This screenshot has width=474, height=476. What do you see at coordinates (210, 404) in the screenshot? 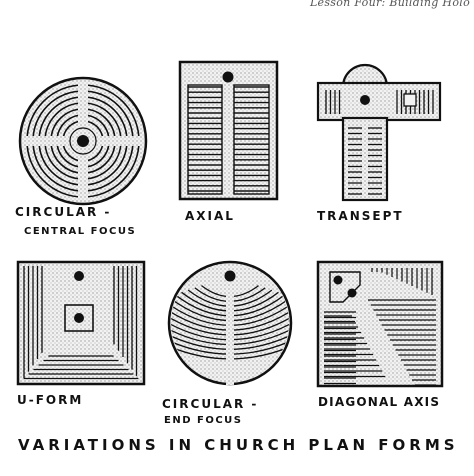
I see `label-circular-end: CIRCULAR -` at bounding box center [210, 404].